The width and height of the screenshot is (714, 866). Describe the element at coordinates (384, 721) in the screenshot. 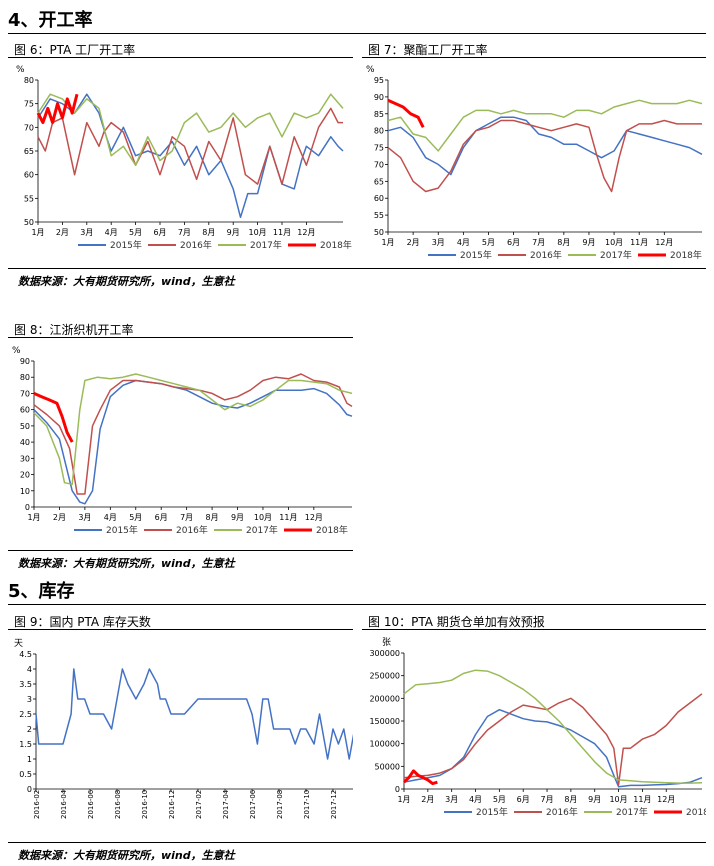

I see `y-tick-label: 150000` at that location.